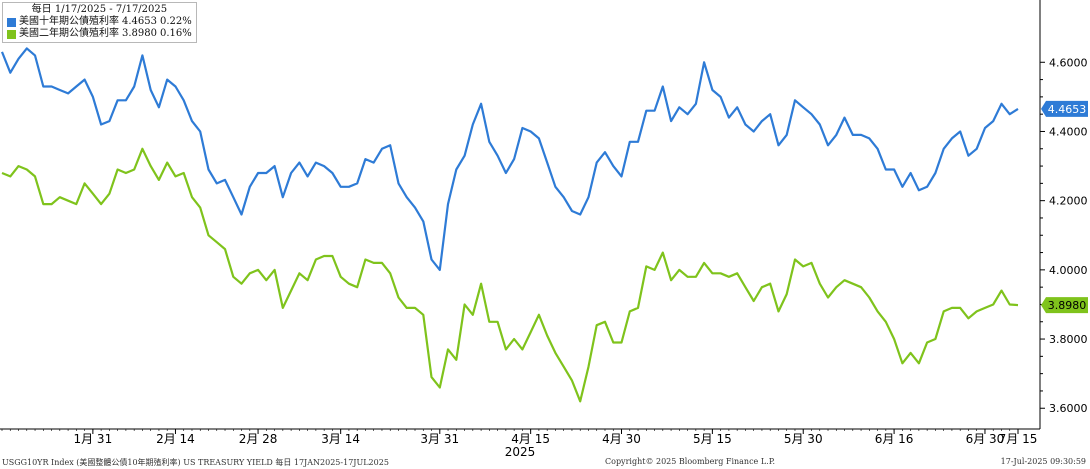 The height and width of the screenshot is (469, 1090). I want to click on y-tick-label: 4.2000, so click(1068, 201).